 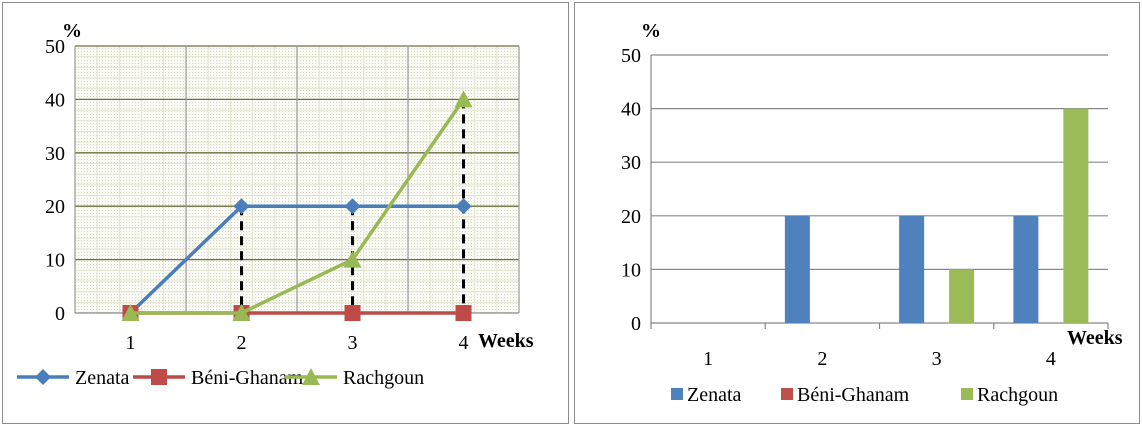 What do you see at coordinates (55, 100) in the screenshot?
I see `line-y-tick-label: 40` at bounding box center [55, 100].